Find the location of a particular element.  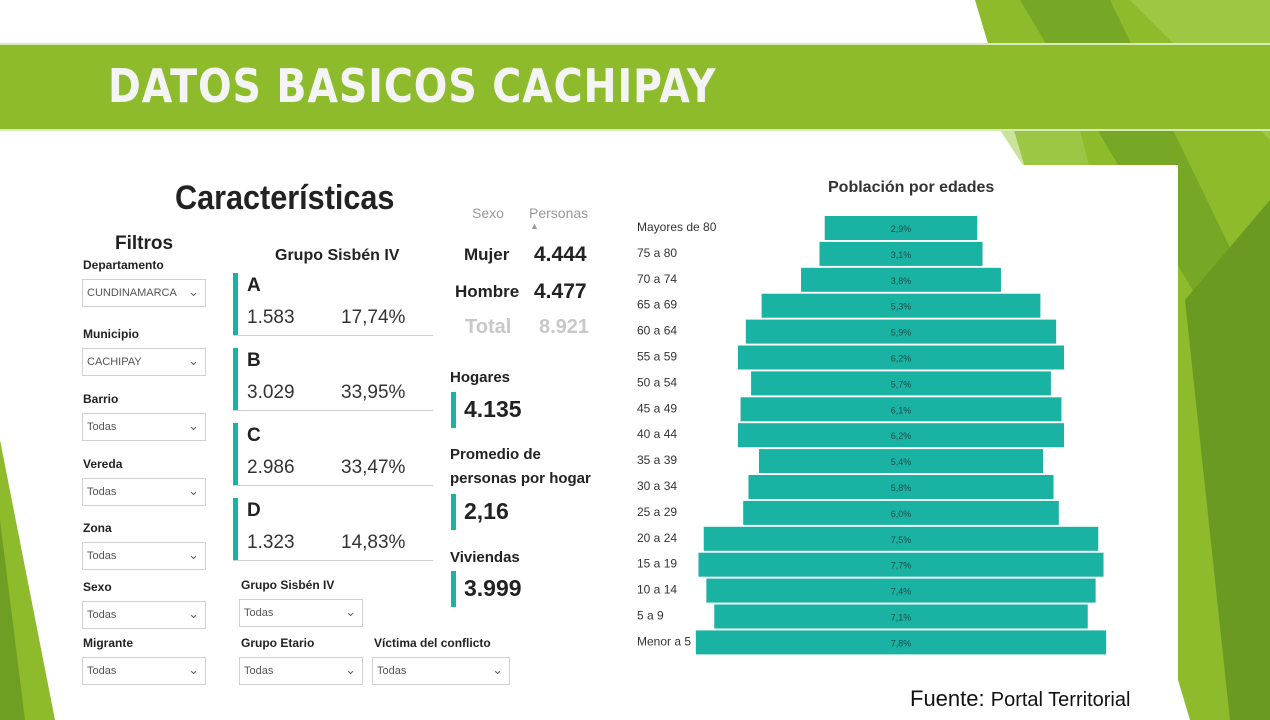

promedio-label-line1: Promedio de is located at coordinates (495, 454).